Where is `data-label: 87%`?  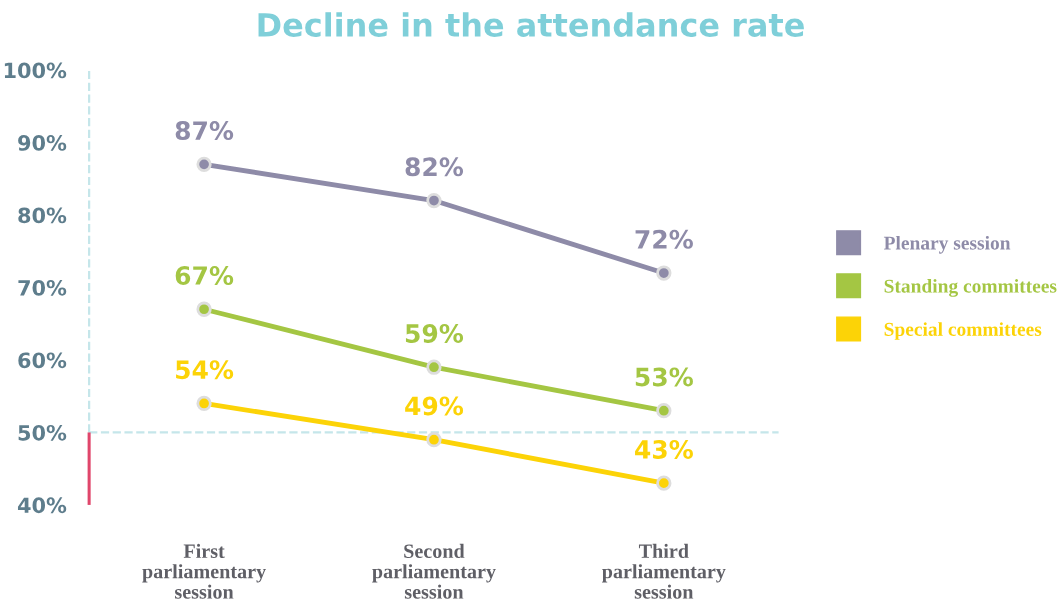 data-label: 87% is located at coordinates (204, 131).